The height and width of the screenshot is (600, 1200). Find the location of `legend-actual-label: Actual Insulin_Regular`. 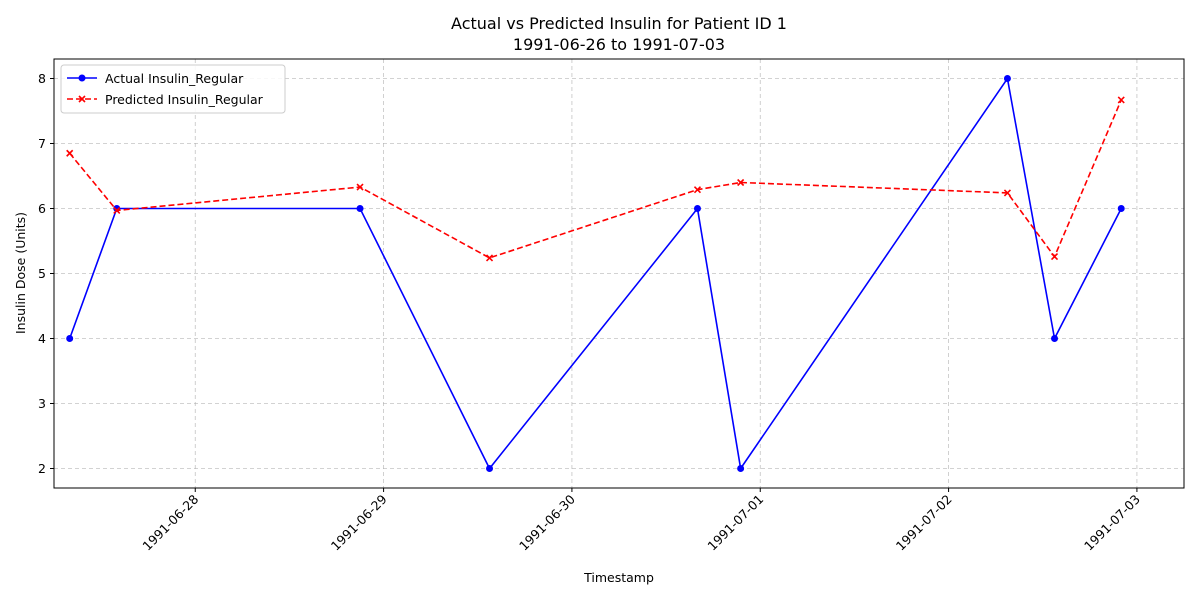

legend-actual-label: Actual Insulin_Regular is located at coordinates (174, 78).